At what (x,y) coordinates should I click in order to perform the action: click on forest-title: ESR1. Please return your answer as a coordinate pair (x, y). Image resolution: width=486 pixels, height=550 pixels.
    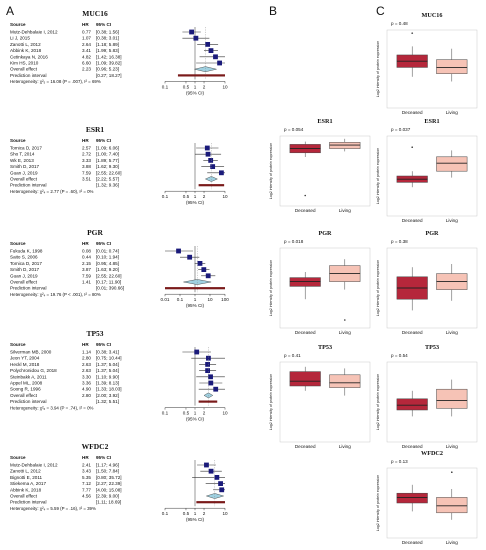
    Looking at the image, I should click on (95, 129).